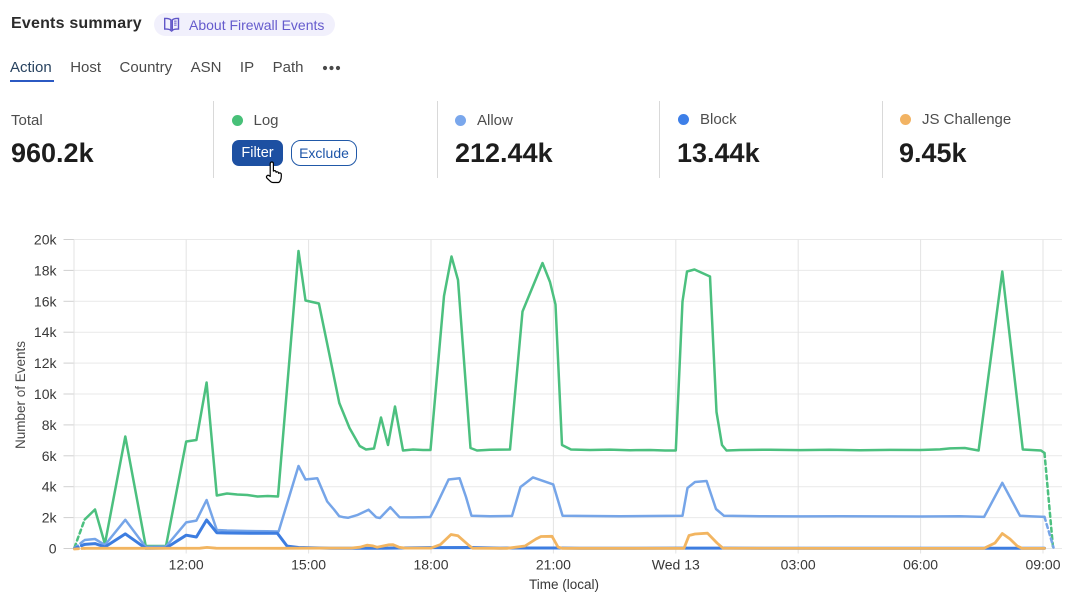 The width and height of the screenshot is (1068, 598). I want to click on svg-text: 12k, so click(46, 363).